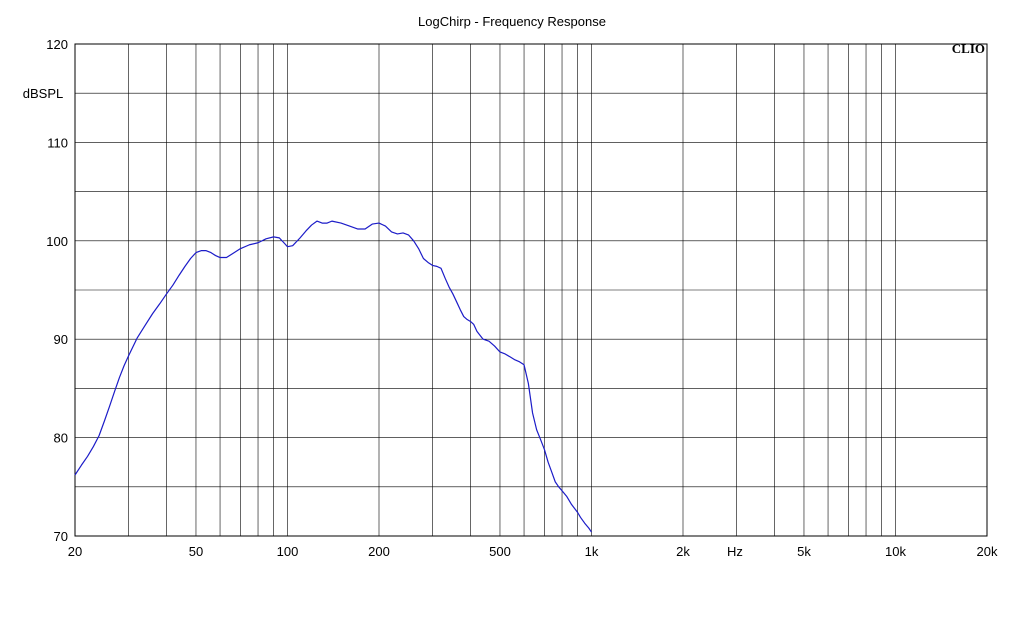 The image size is (1024, 625). I want to click on x-tick-label: 5k, so click(804, 551).